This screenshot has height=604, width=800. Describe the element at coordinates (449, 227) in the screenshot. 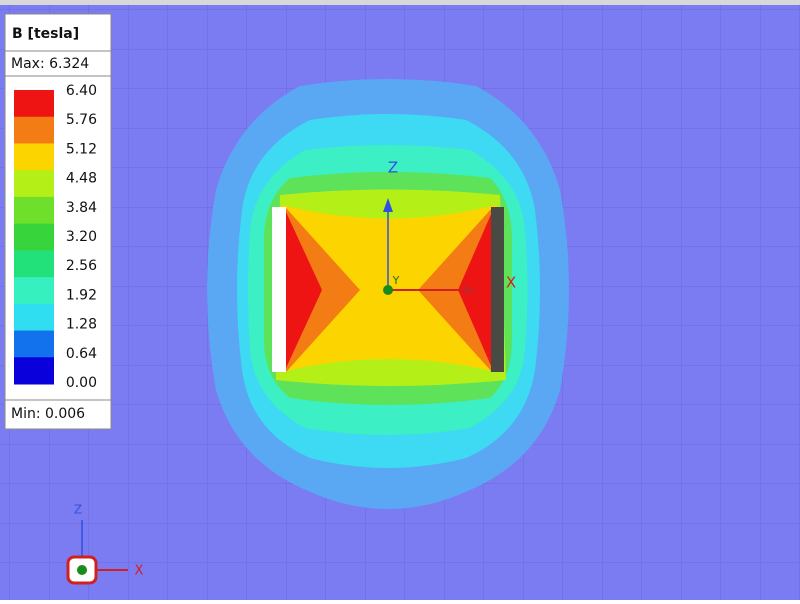

I see `axes: Z Y X` at that location.